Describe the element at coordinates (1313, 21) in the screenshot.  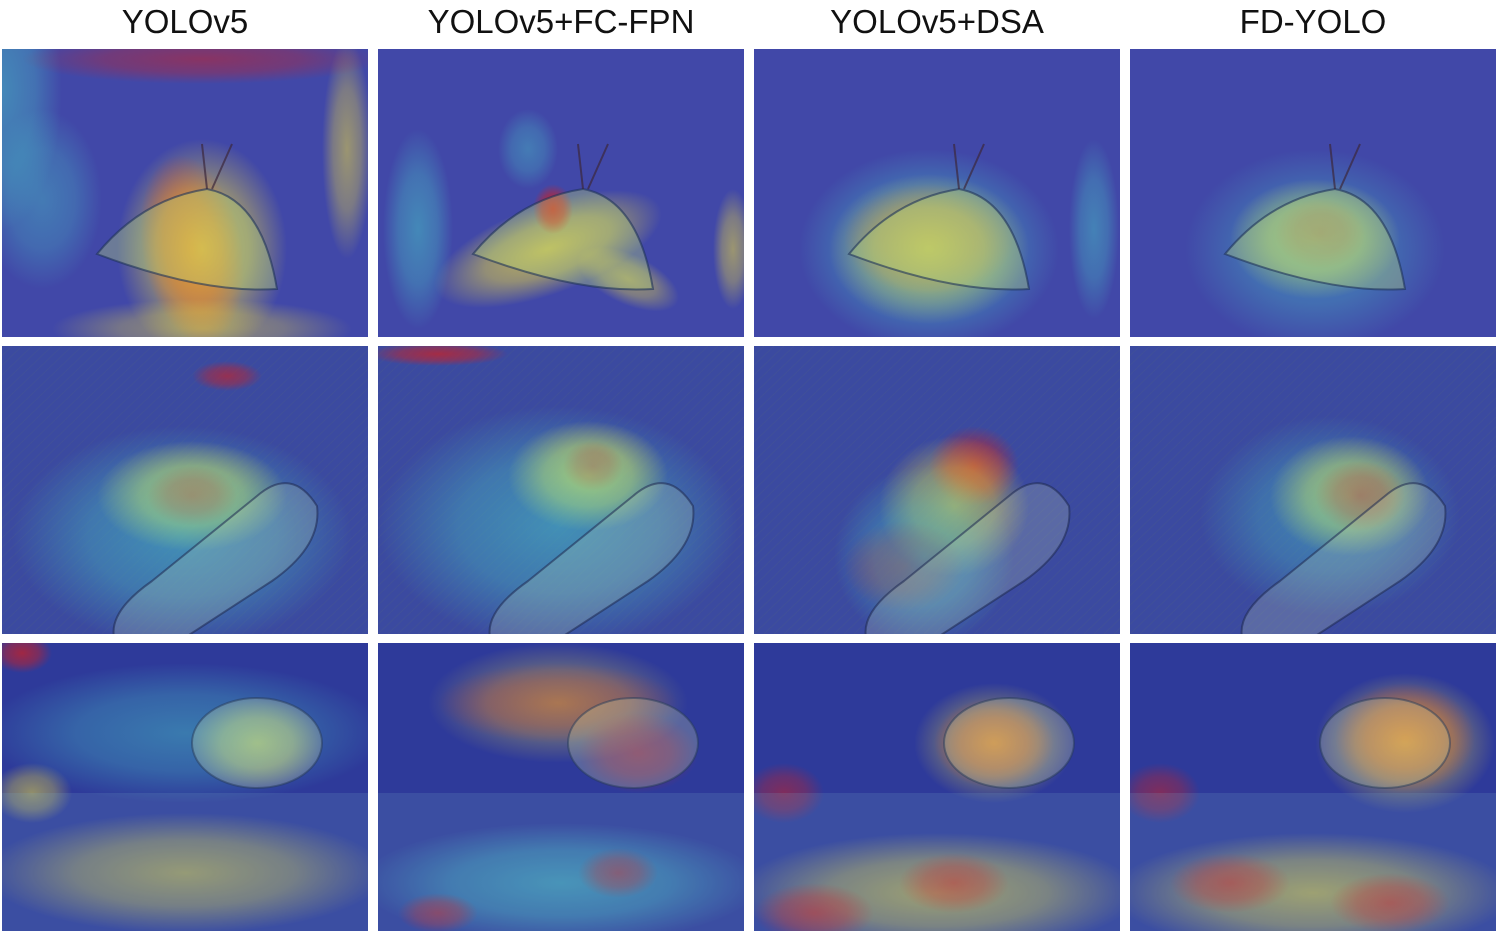
I see `column-title-fd-yolo: FD-YOLO` at that location.